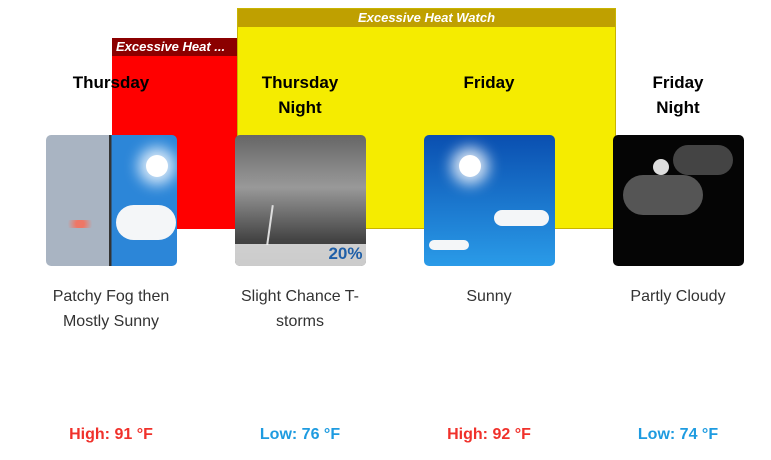 This screenshot has height=460, width=771. I want to click on period-name: Thursday, so click(111, 82).